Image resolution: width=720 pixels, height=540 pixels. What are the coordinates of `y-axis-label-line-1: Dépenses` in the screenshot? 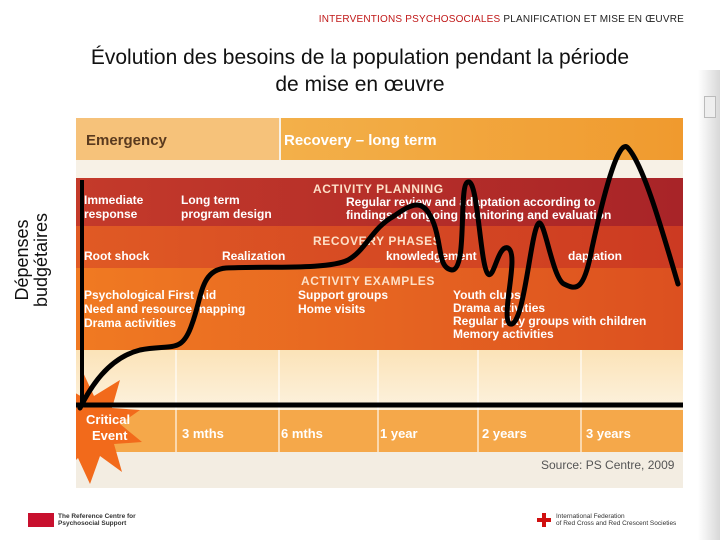 It's located at (22, 260).